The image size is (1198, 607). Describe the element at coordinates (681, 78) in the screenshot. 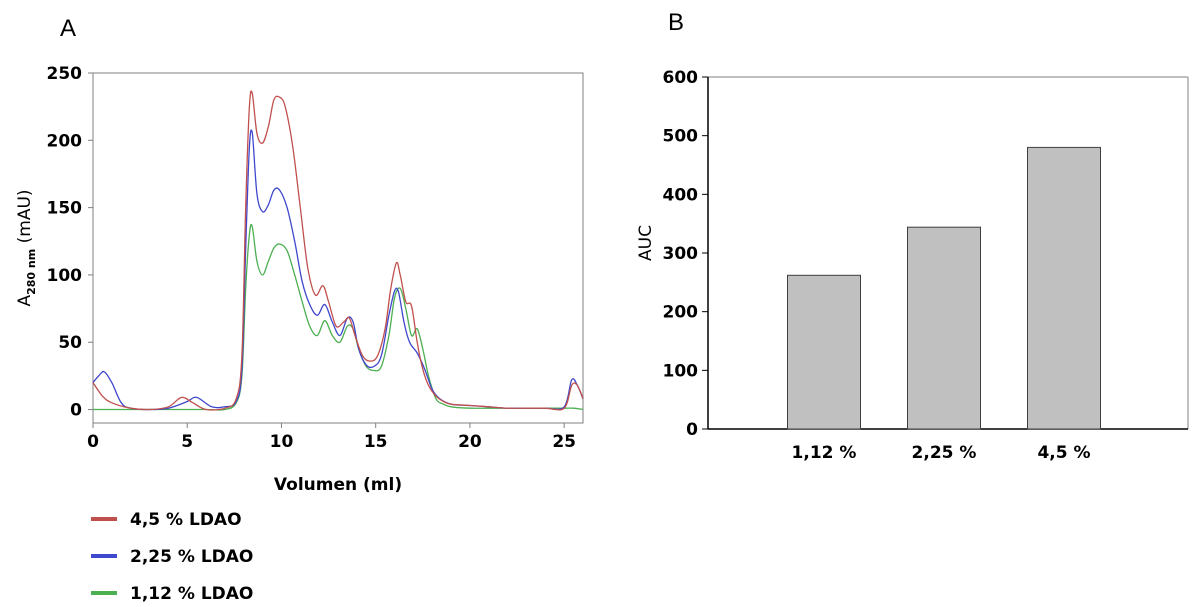

I see `auc-y-tick-label: 600` at that location.